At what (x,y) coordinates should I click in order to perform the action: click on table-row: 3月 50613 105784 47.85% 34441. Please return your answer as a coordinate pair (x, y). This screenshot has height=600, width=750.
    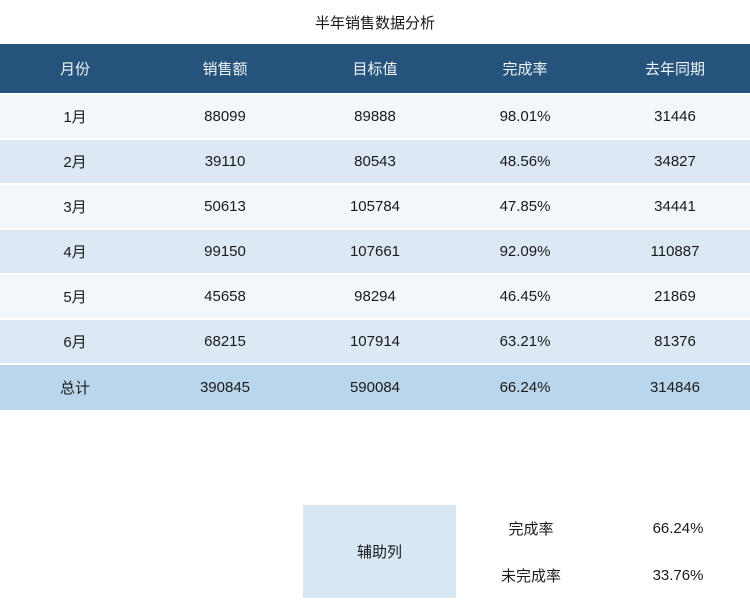
    Looking at the image, I should click on (375, 207).